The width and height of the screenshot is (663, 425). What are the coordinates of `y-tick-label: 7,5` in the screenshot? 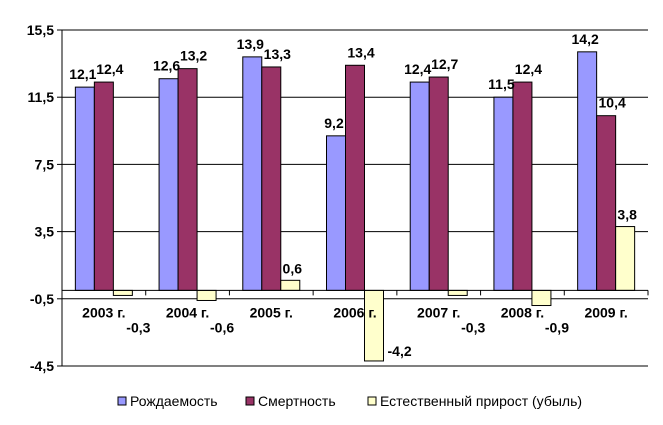 It's located at (45, 164).